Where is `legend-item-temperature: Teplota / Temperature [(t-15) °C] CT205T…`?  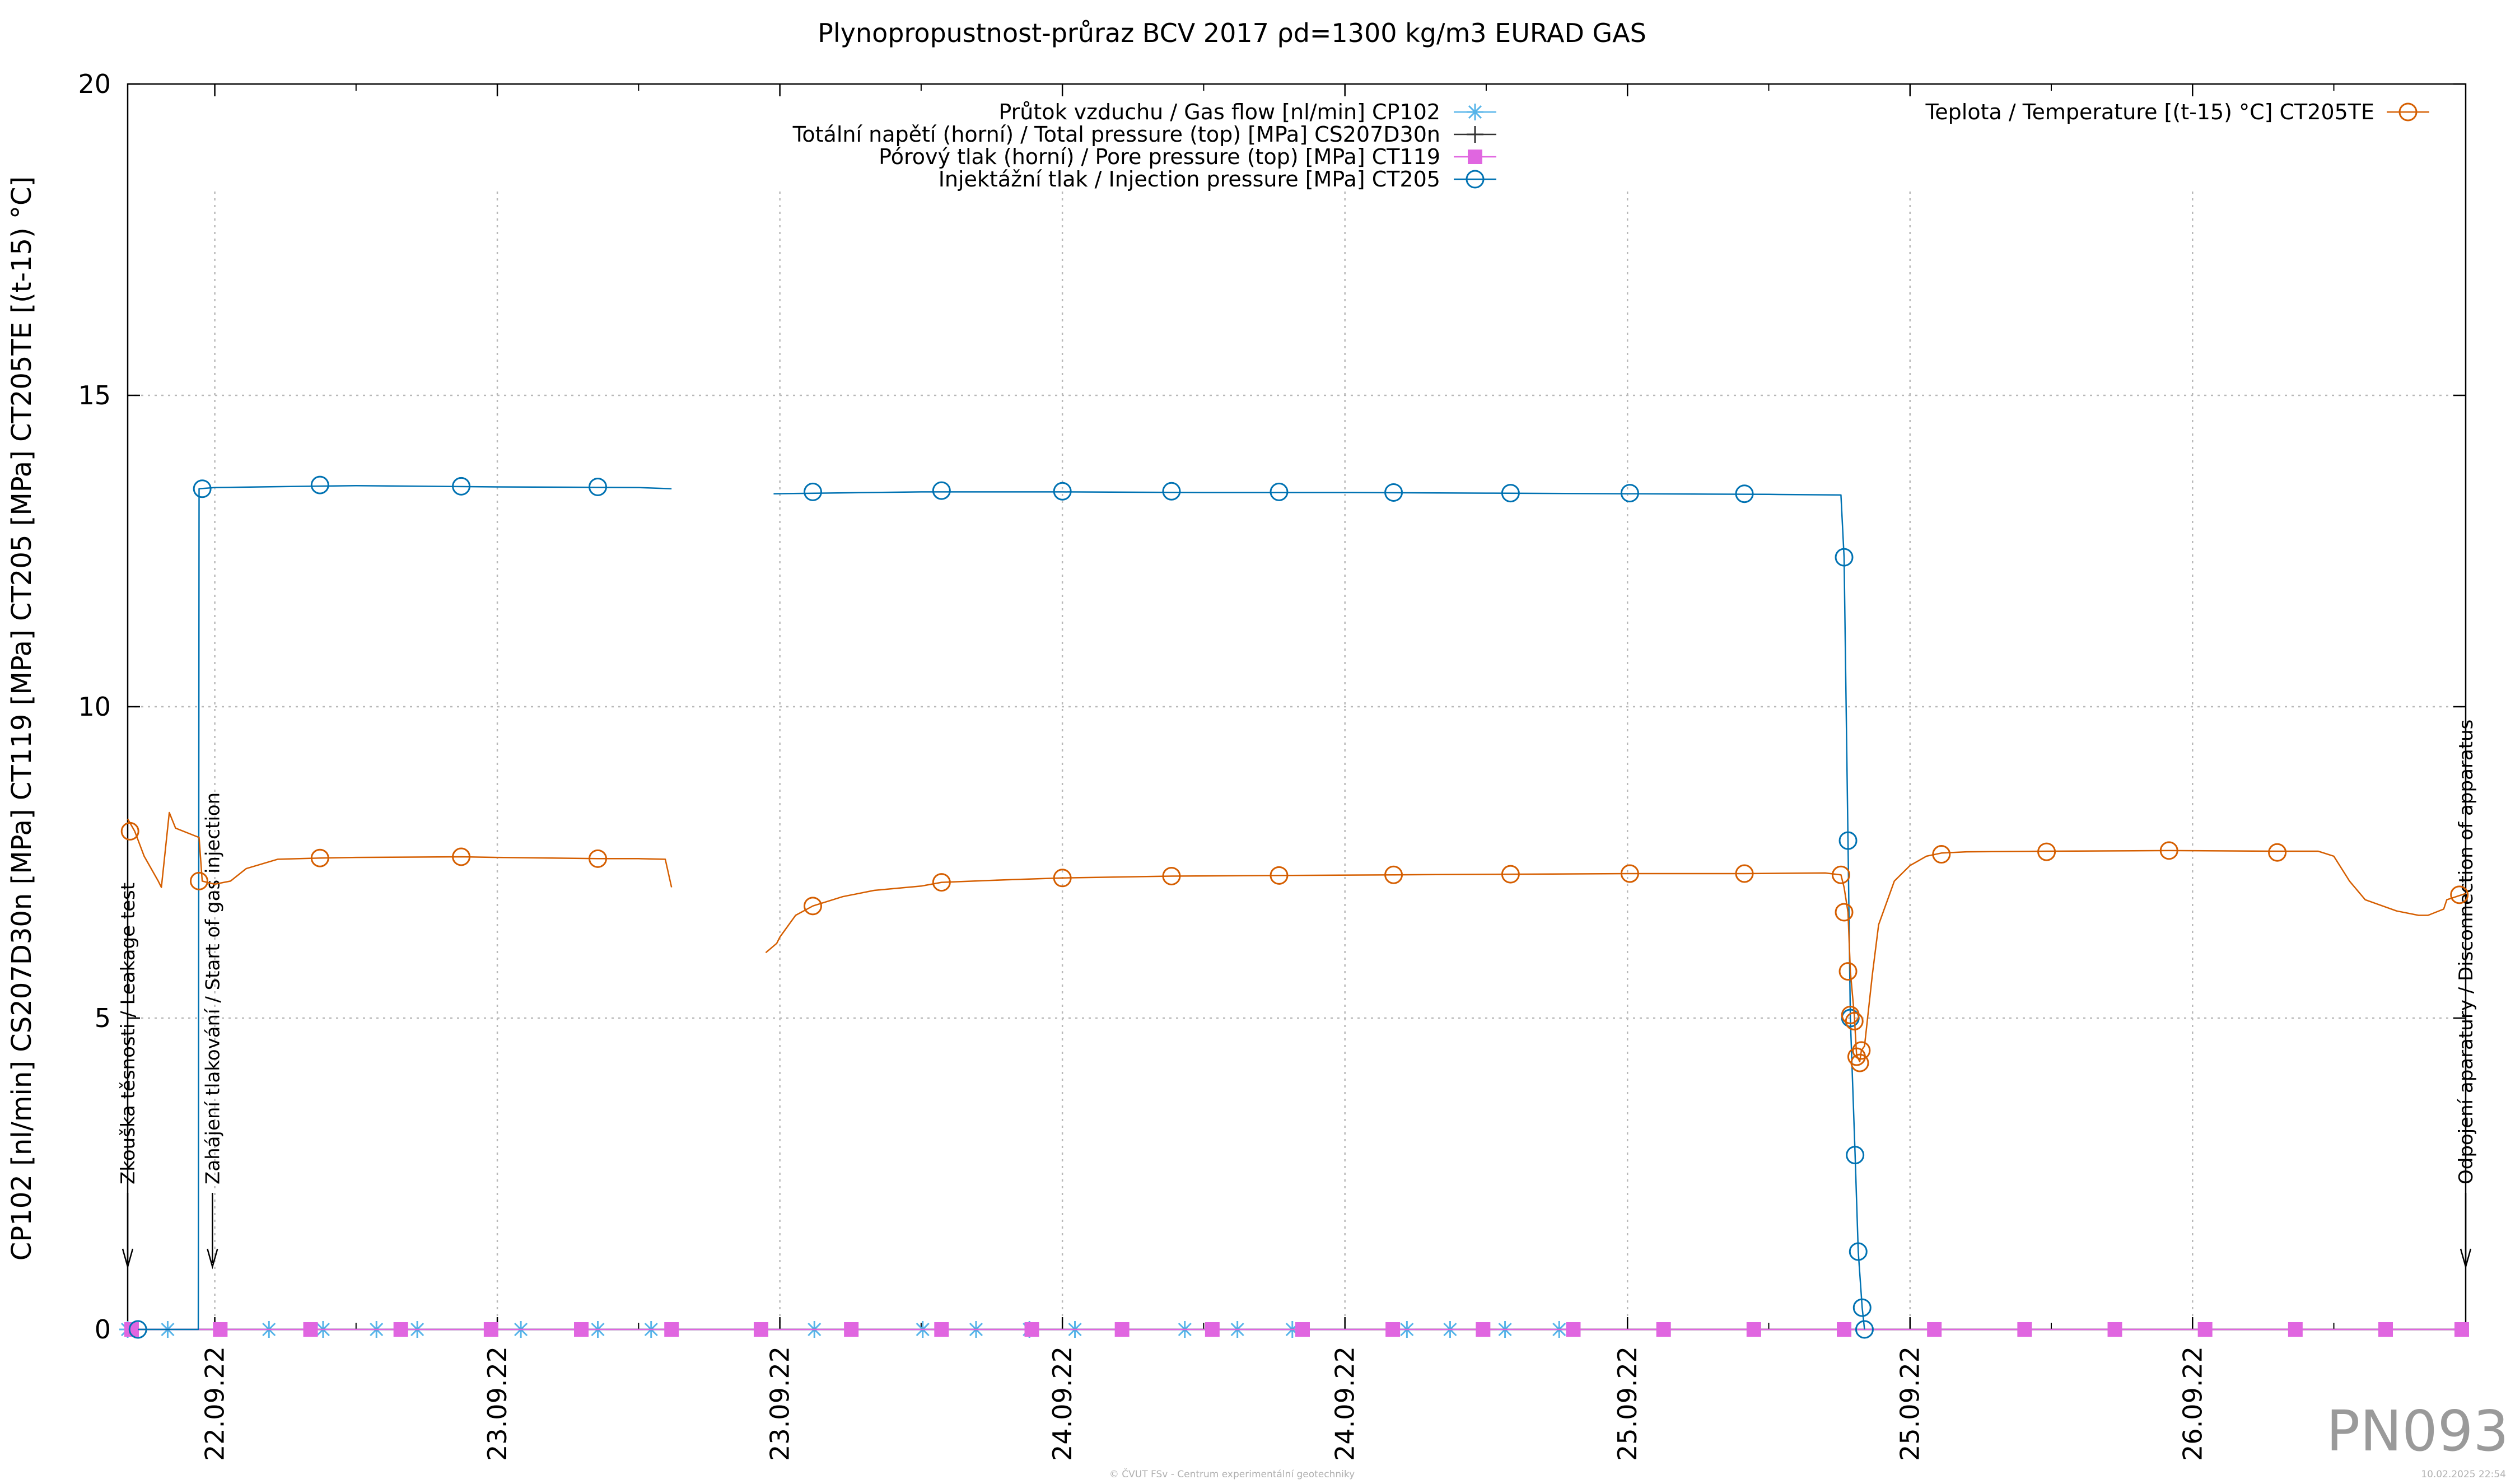
legend-item-temperature: Teplota / Temperature [(t-15) °C] CT205T… is located at coordinates (2177, 112).